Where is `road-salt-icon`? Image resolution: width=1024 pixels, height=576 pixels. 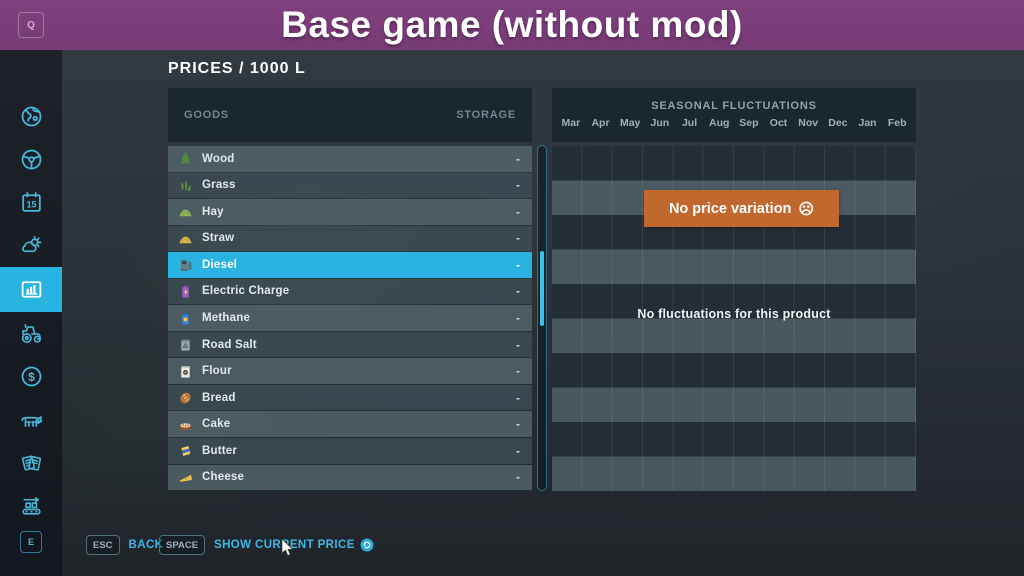 road-salt-icon is located at coordinates (185, 345).